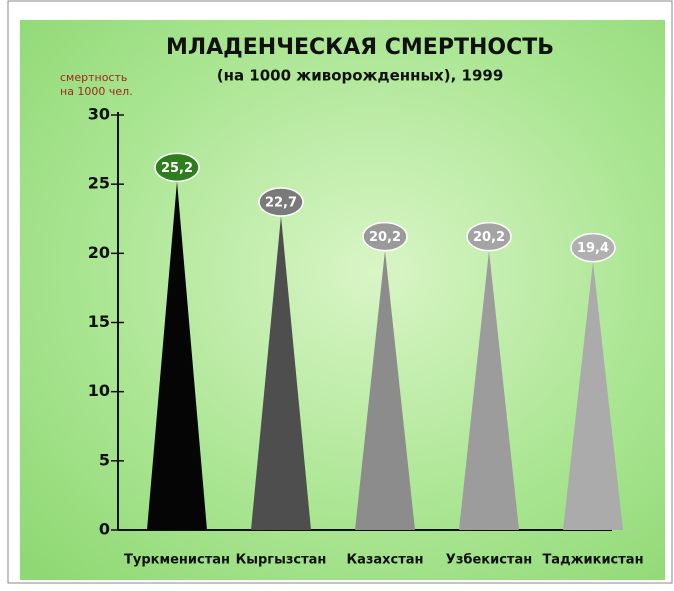 The width and height of the screenshot is (674, 591). Describe the element at coordinates (384, 560) in the screenshot. I see `x-tick-label: Казахстан` at that location.